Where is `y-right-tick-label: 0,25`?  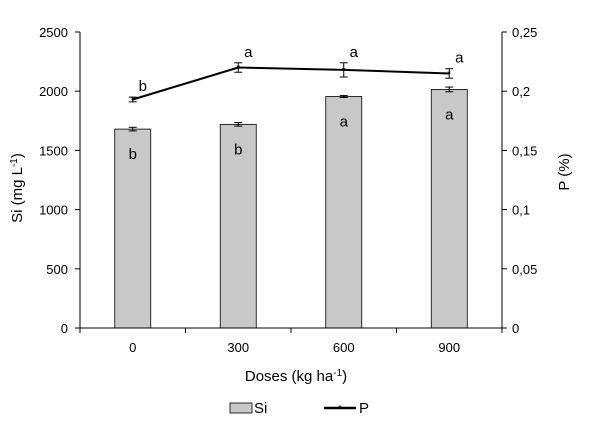
y-right-tick-label: 0,25 is located at coordinates (524, 32).